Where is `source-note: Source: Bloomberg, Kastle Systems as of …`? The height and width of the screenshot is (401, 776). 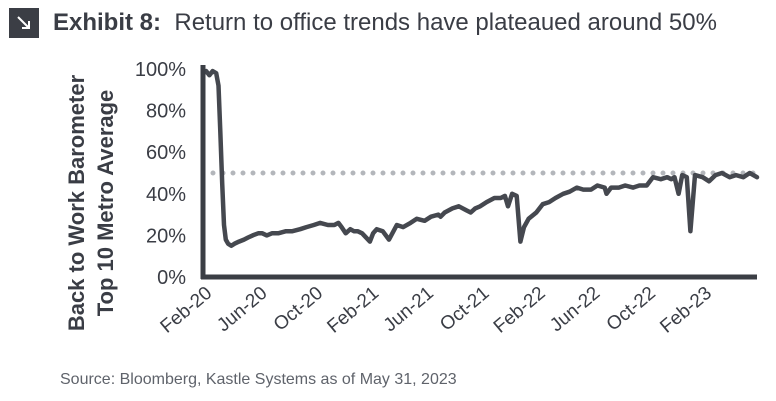
source-note: Source: Bloomberg, Kastle Systems as of … is located at coordinates (258, 379).